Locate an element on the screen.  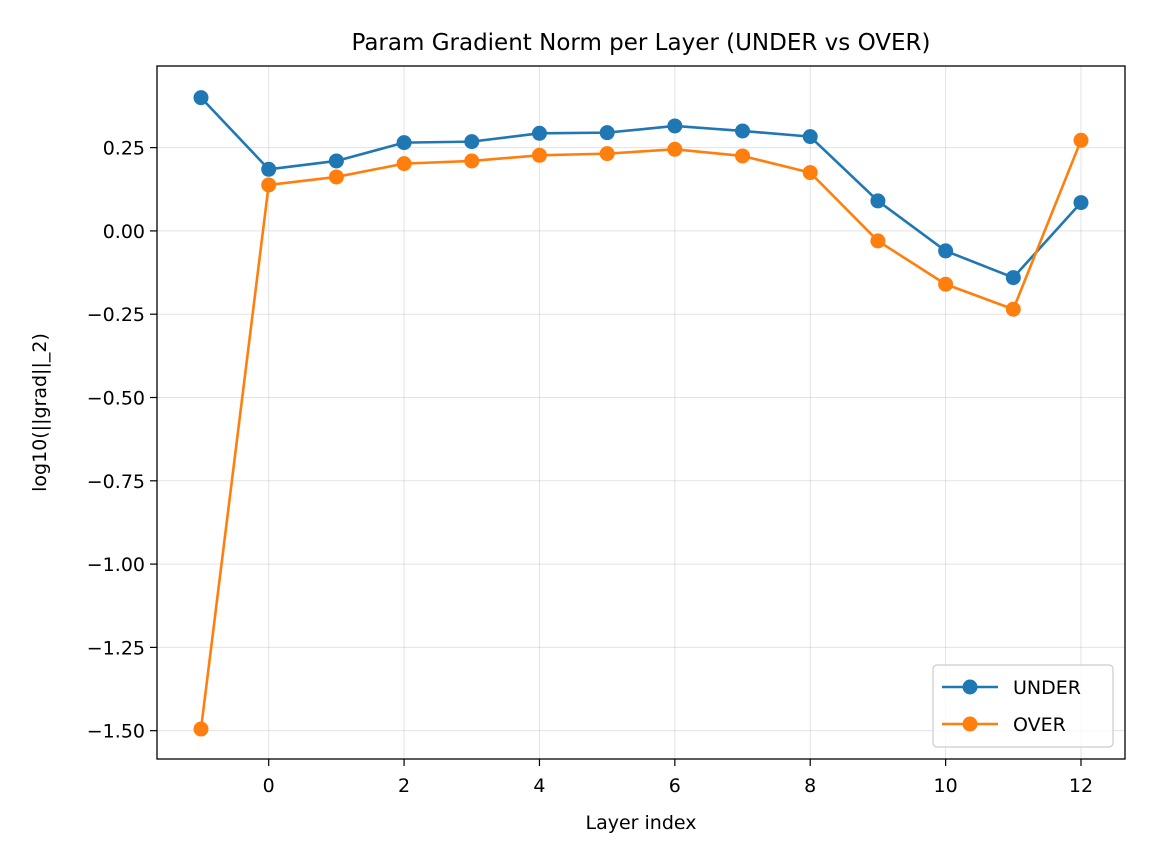
legend: UNDER OVER is located at coordinates (1023, 706).